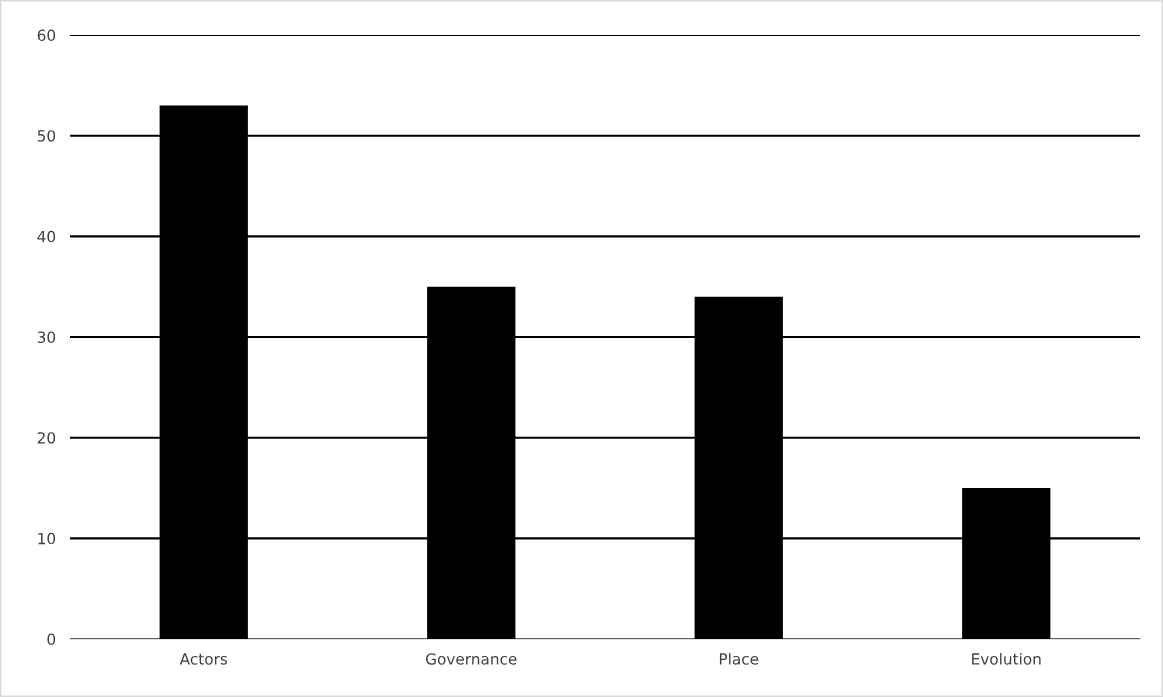 The image size is (1163, 697). Describe the element at coordinates (739, 658) in the screenshot. I see `x-tick-label: Place` at that location.